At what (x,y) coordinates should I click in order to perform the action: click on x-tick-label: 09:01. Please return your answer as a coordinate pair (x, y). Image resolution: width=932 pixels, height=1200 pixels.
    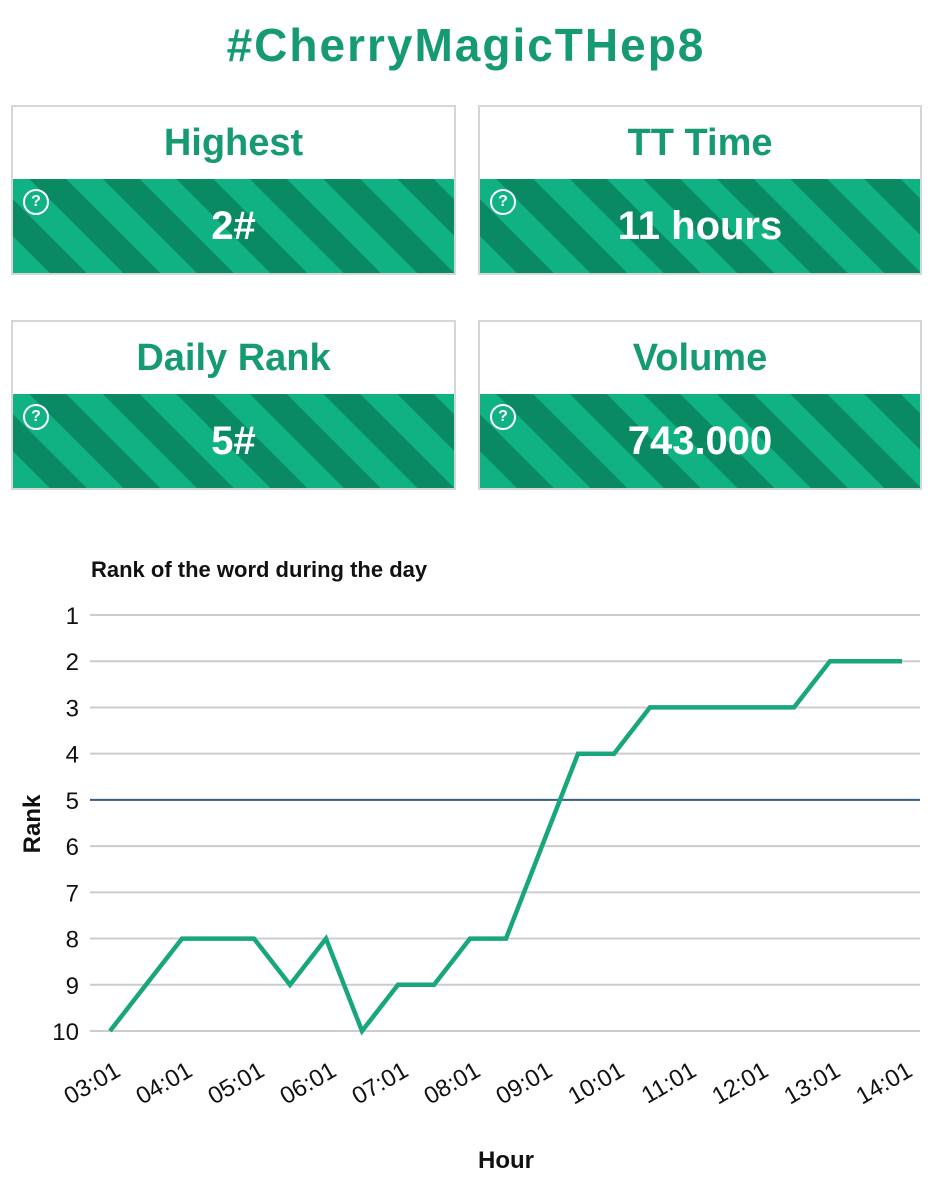
    Looking at the image, I should click on (524, 1083).